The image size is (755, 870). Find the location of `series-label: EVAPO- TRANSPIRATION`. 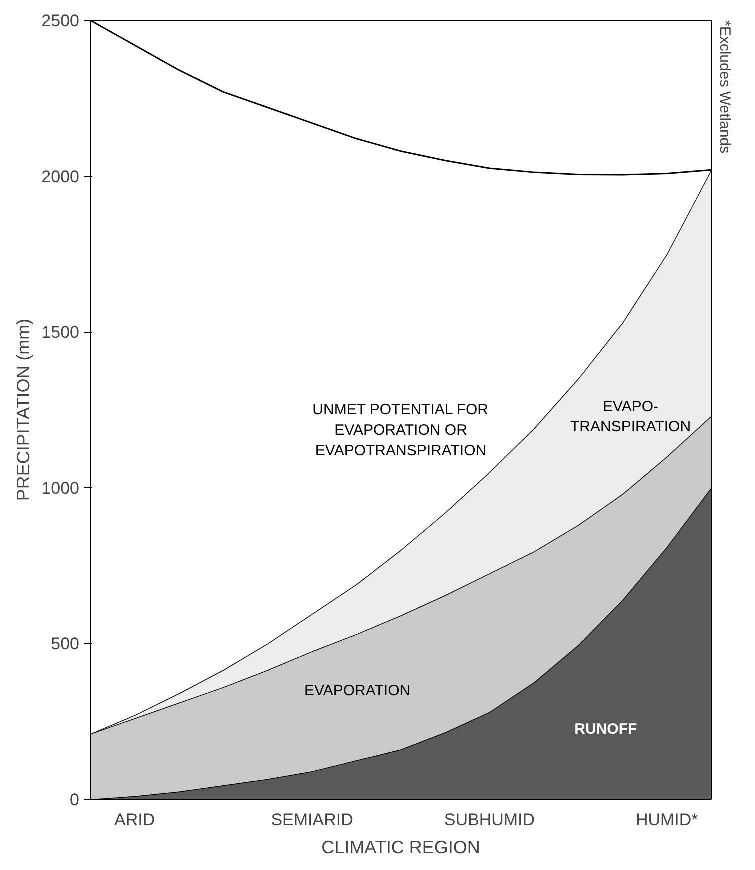

series-label: EVAPO- TRANSPIRATION is located at coordinates (631, 417).